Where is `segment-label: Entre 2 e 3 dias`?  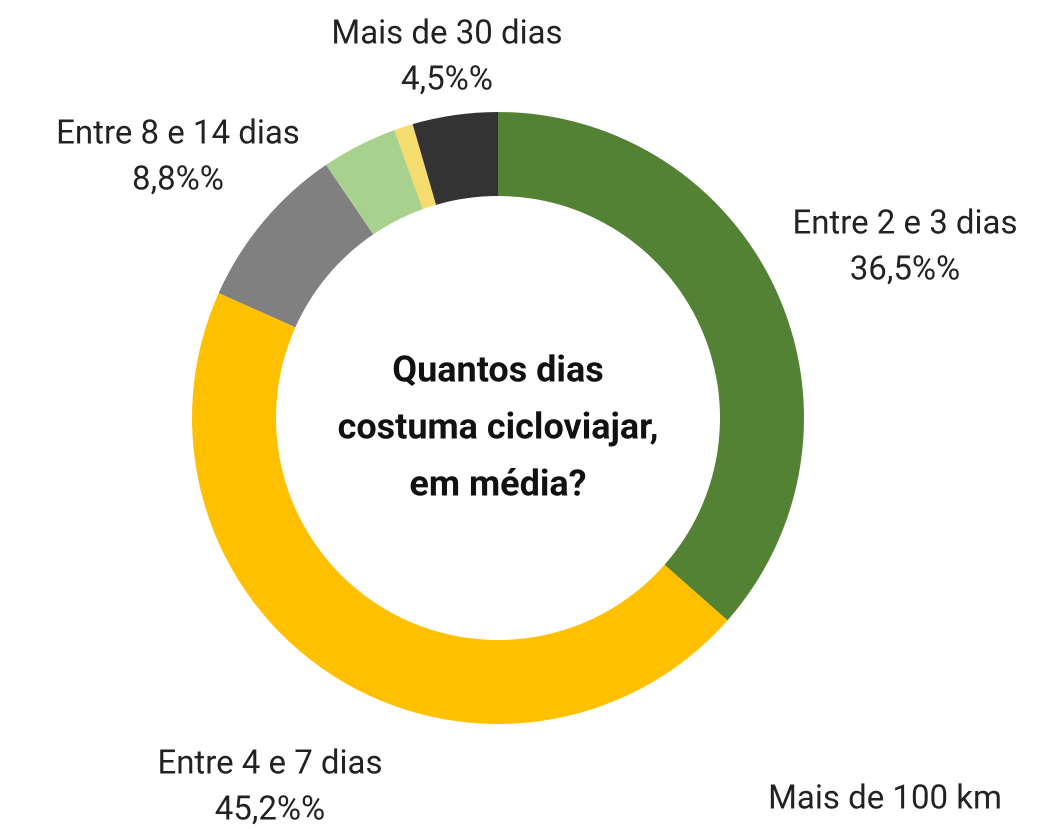
segment-label: Entre 2 e 3 dias is located at coordinates (904, 223).